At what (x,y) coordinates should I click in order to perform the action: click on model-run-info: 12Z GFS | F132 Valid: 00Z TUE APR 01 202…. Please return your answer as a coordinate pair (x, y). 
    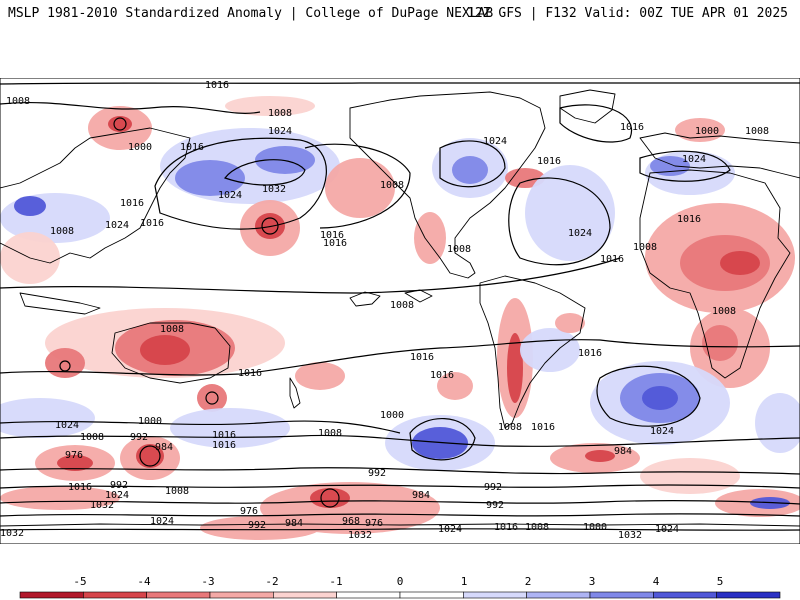
    Looking at the image, I should click on (627, 13).